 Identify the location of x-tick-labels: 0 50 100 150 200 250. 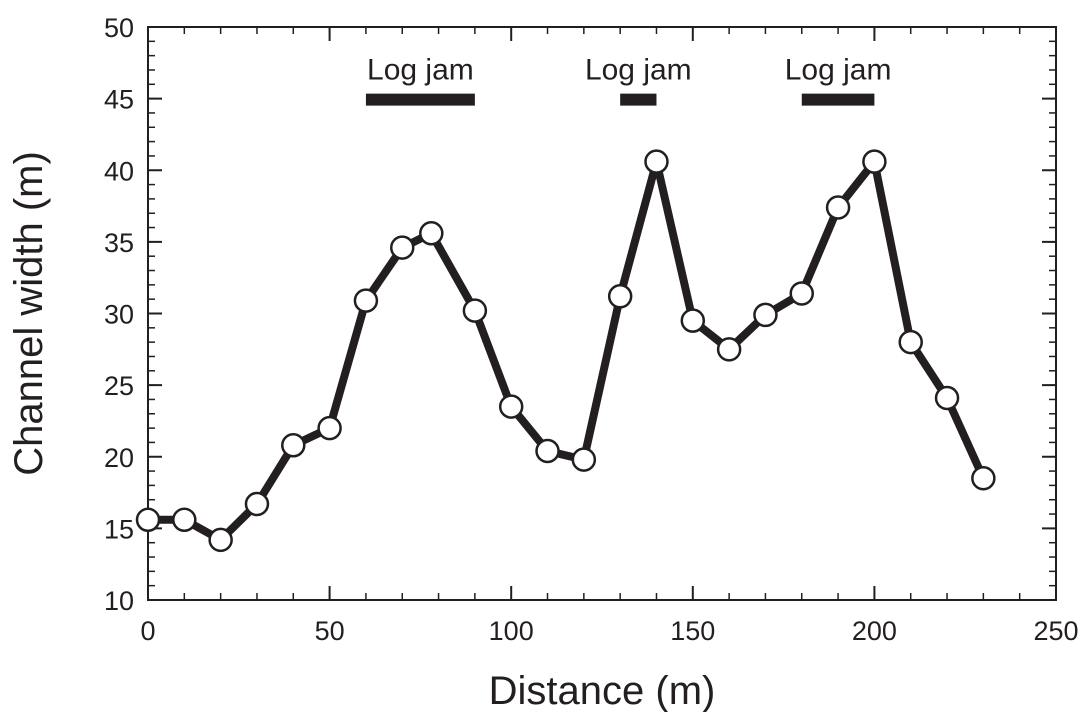
(609, 631).